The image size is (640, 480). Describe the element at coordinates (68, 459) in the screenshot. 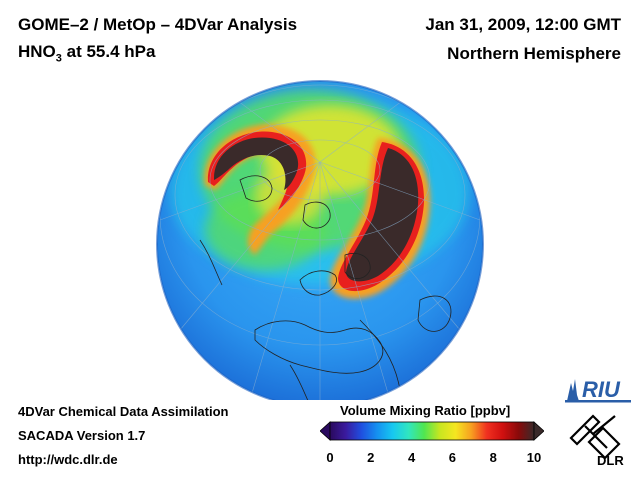

I see `footer-url: http://wdc.dlr.de` at that location.